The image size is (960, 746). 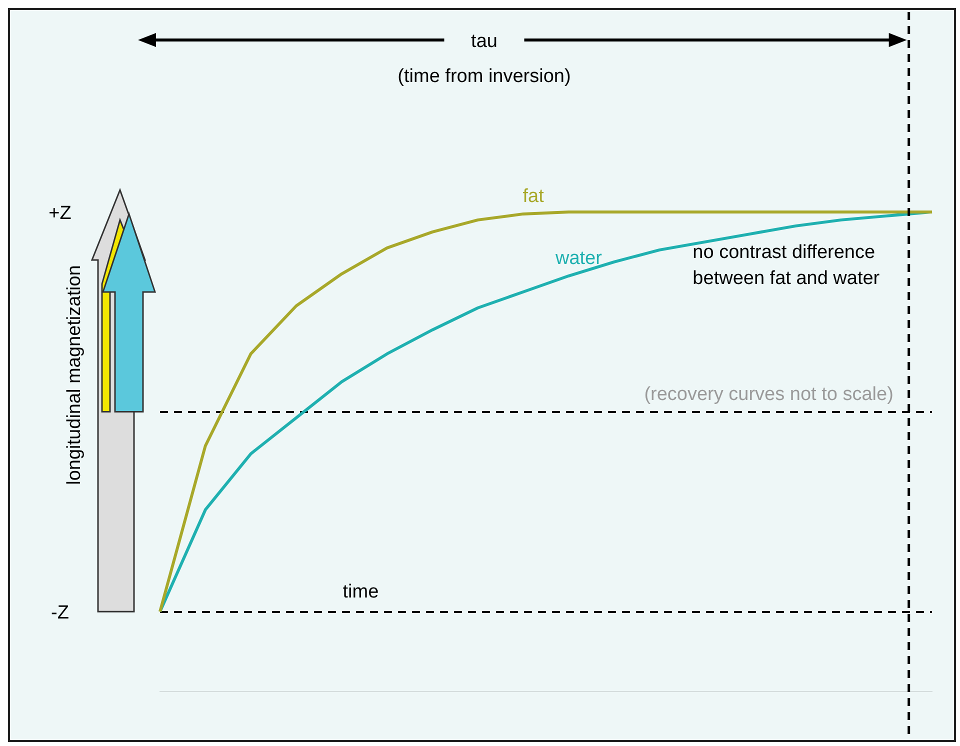 I want to click on y-axis-title: longitudinal magnetization, so click(x=75, y=375).